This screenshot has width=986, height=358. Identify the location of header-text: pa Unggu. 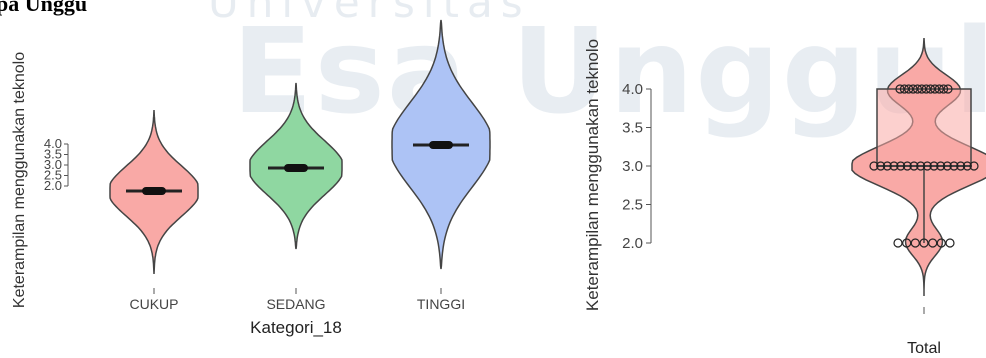
(44, 8).